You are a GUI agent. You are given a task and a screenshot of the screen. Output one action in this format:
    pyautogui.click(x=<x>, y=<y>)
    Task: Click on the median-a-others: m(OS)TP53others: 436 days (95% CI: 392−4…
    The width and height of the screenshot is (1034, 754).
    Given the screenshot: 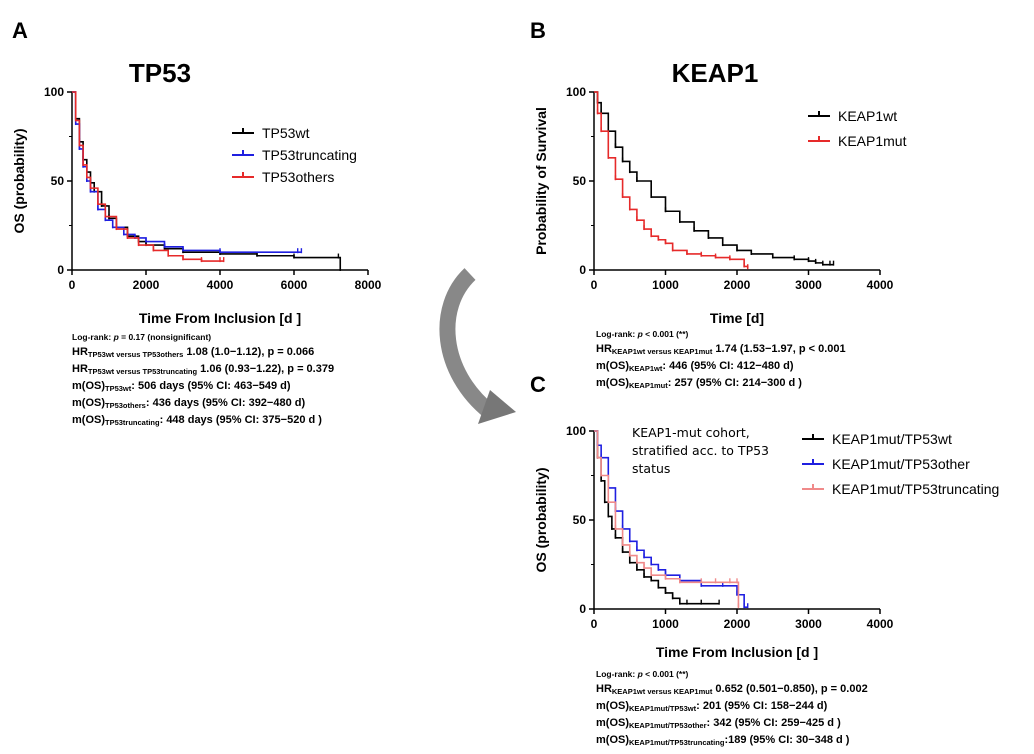 What is the action you would take?
    pyautogui.click(x=189, y=403)
    